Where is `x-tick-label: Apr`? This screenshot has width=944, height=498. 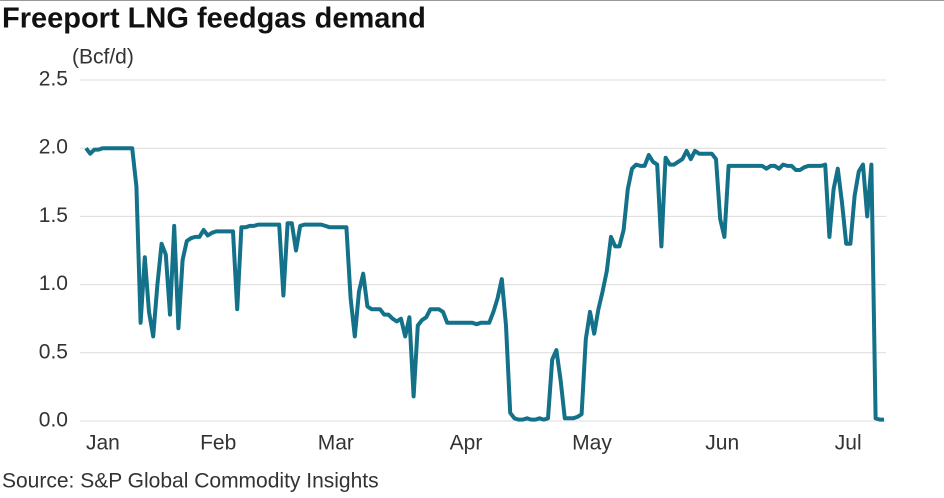 x-tick-label: Apr is located at coordinates (466, 443).